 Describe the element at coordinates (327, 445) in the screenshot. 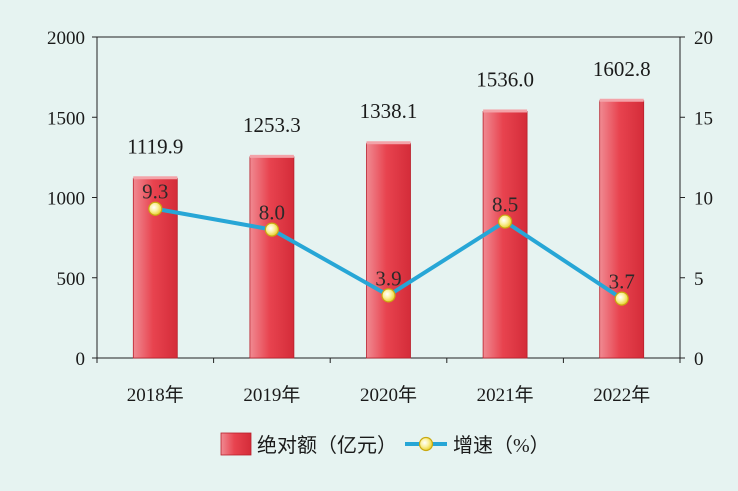

I see `legend-bar-label: 绝对额（亿元）` at that location.